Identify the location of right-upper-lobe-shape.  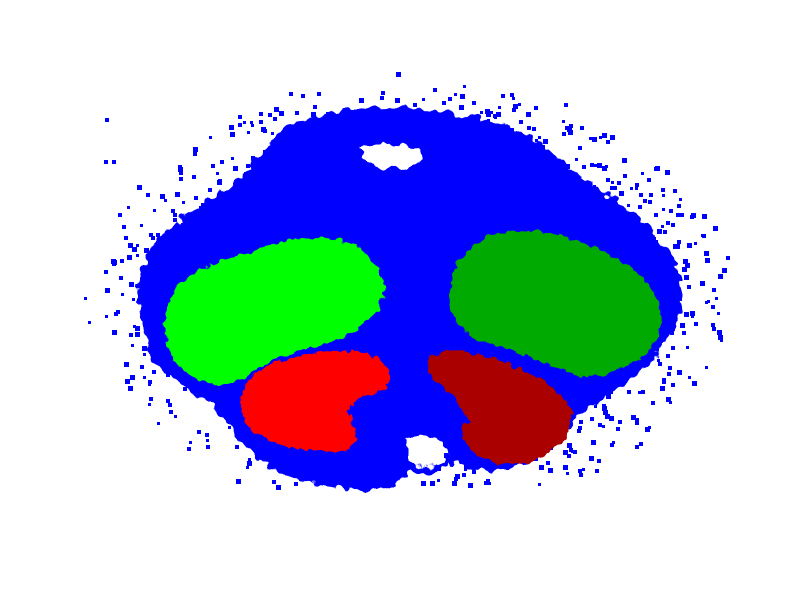
(555, 303).